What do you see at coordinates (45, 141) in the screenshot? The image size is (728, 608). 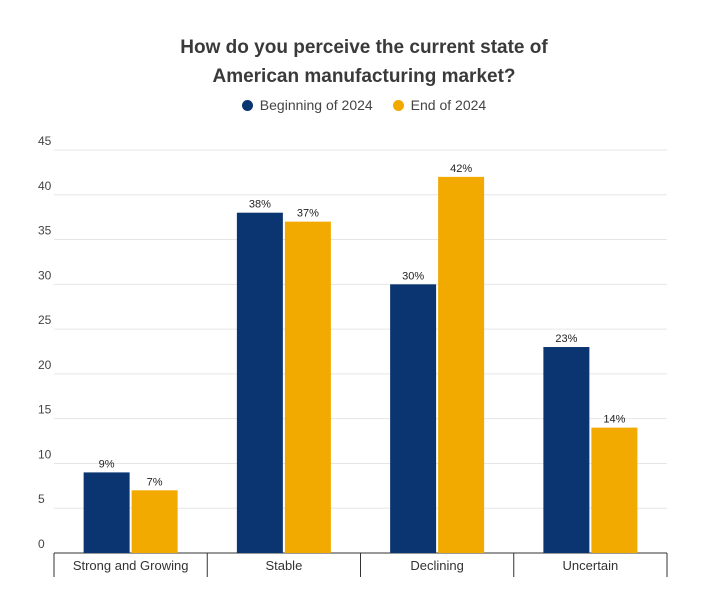 I see `y-tick-label-45: 45` at bounding box center [45, 141].